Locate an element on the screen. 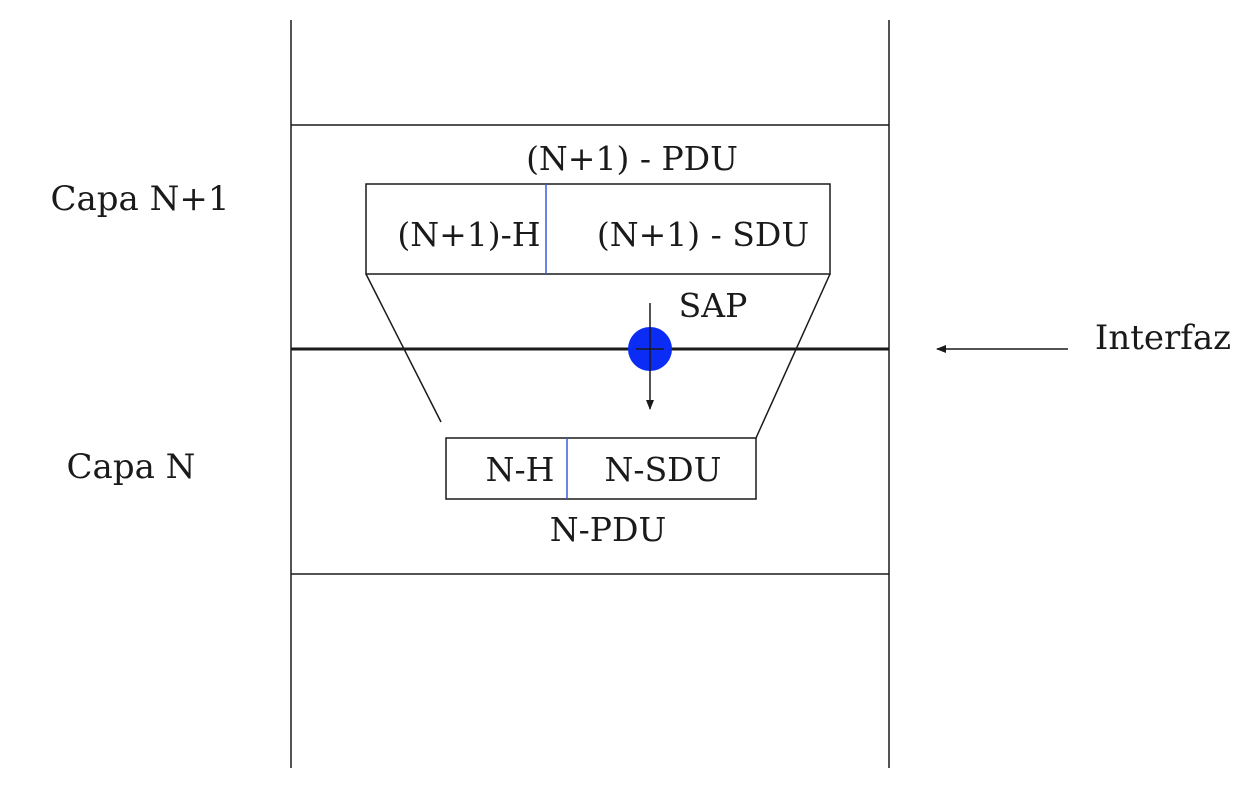 Image resolution: width=1248 pixels, height=804 pixels. lower-pdu-title: N-PDU is located at coordinates (608, 529).